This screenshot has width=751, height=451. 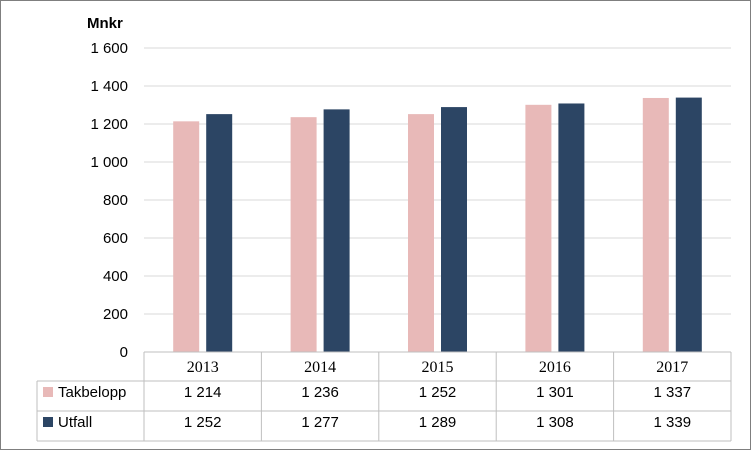 I want to click on bar-takbelopp-2015, so click(x=421, y=233).